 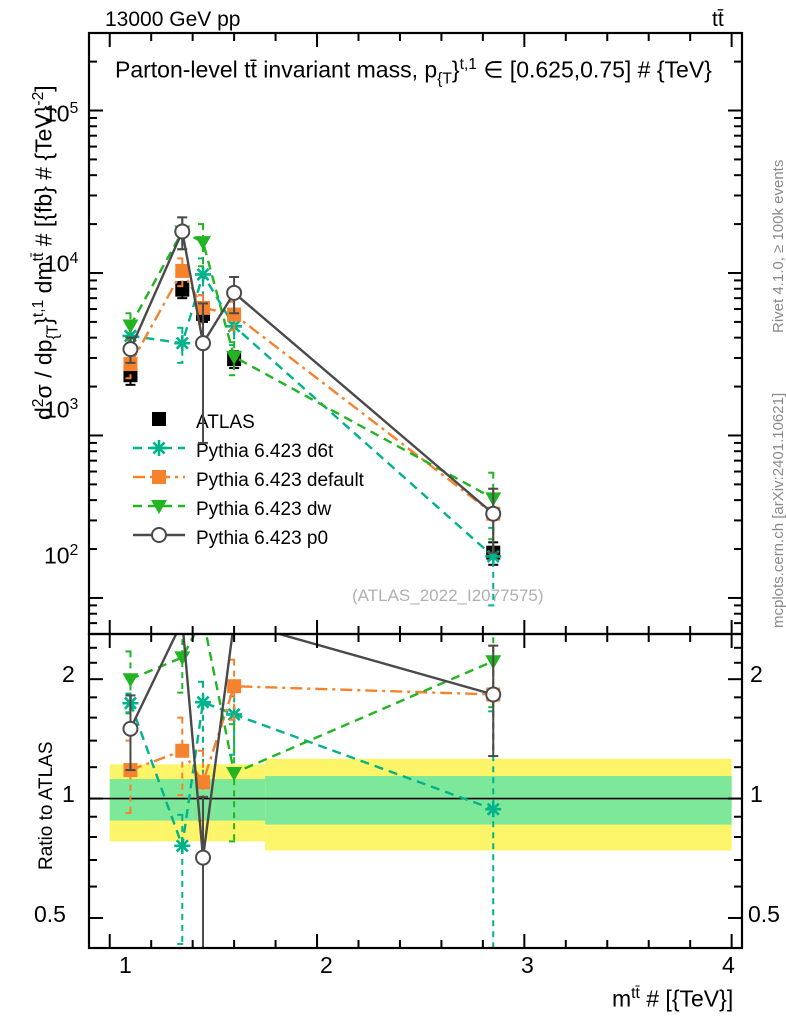 I want to click on ratio-line-pythia-6-423-d6t, so click(x=311, y=773).